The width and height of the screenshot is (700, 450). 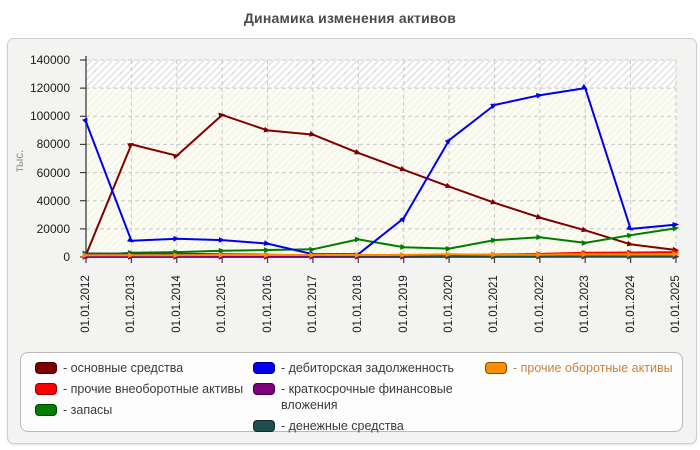 What do you see at coordinates (176, 304) in the screenshot?
I see `x-tick-label: 01.01.2014` at bounding box center [176, 304].